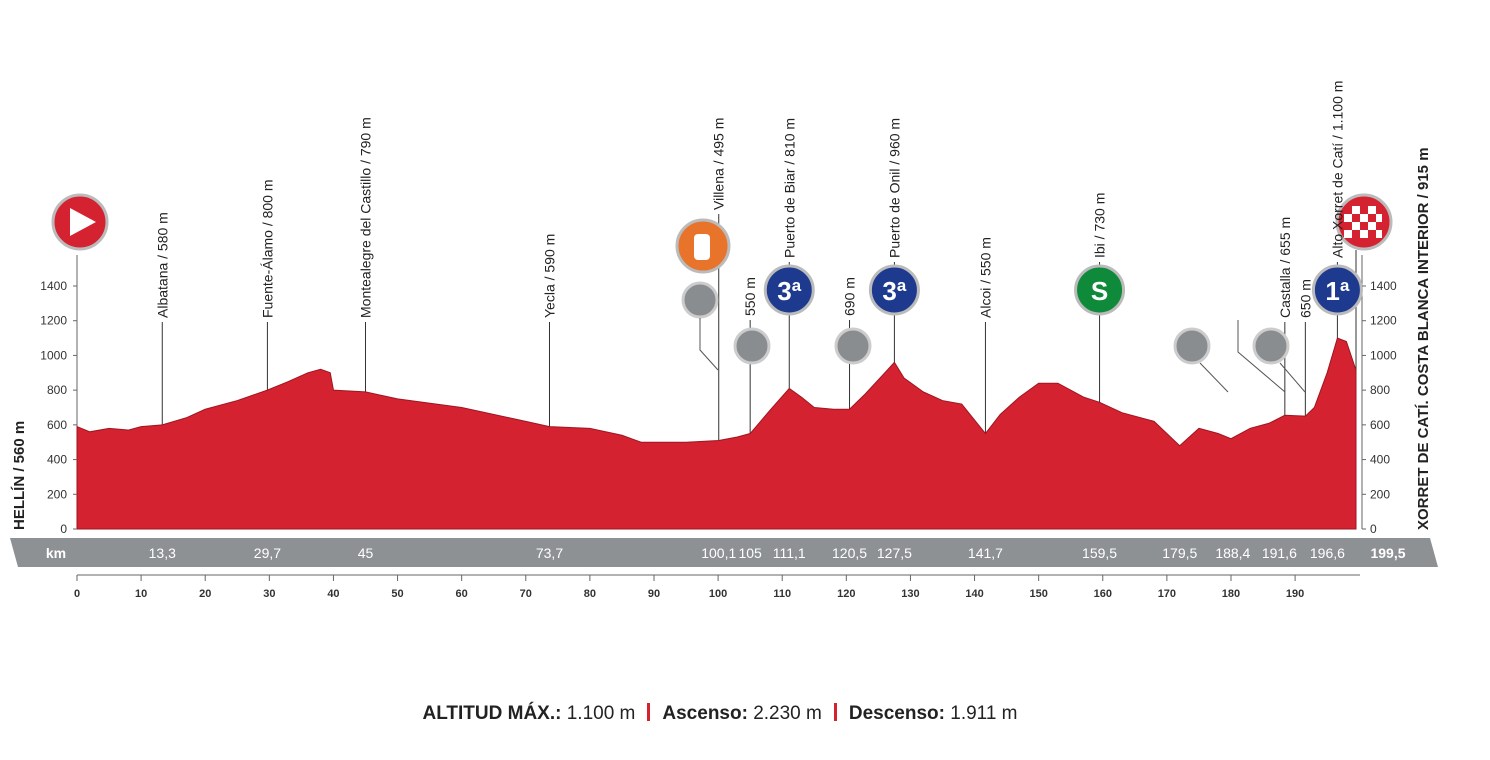  I want to click on waypoint-label: Puerto de Biar / 810 m, so click(789, 188).